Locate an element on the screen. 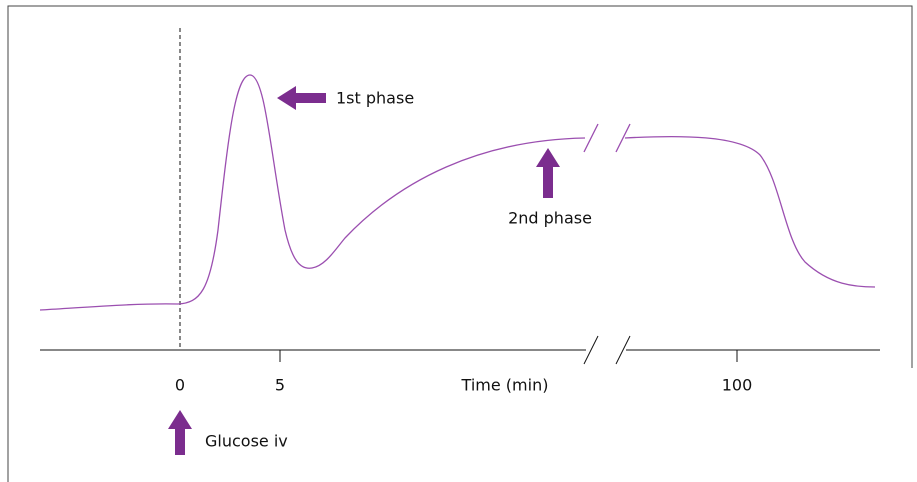 The image size is (917, 482). annotation: 2nd phase is located at coordinates (550, 218).